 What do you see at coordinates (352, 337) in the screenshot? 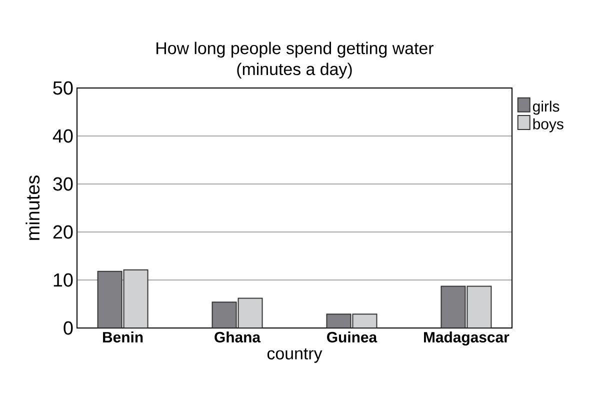
I see `x-tick-label: Guinea` at bounding box center [352, 337].